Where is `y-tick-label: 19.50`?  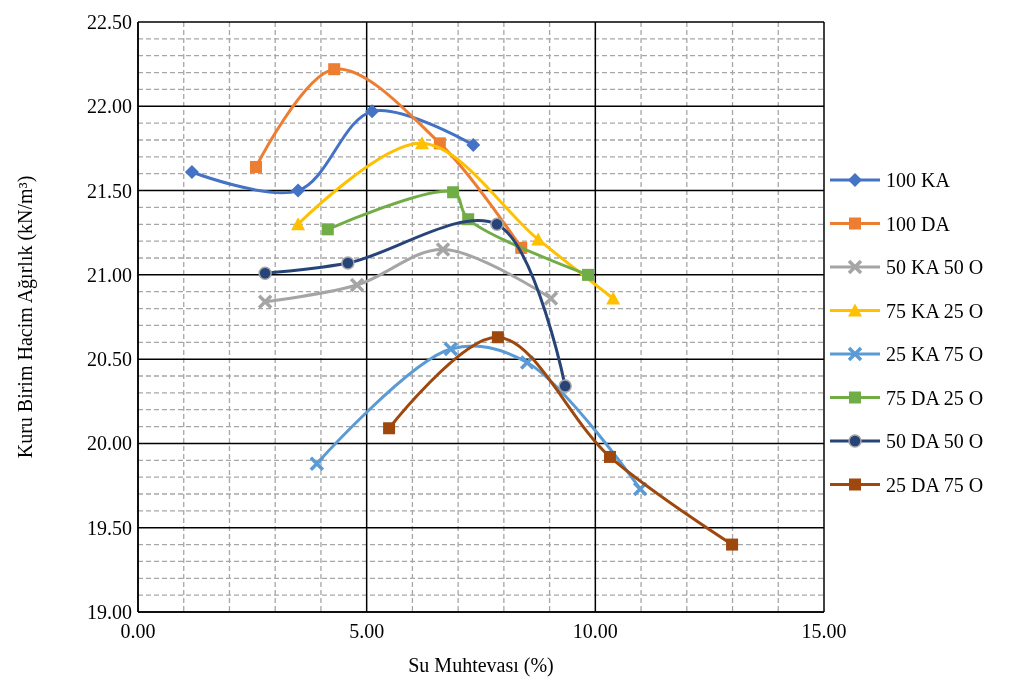
y-tick-label: 19.50 is located at coordinates (109, 527).